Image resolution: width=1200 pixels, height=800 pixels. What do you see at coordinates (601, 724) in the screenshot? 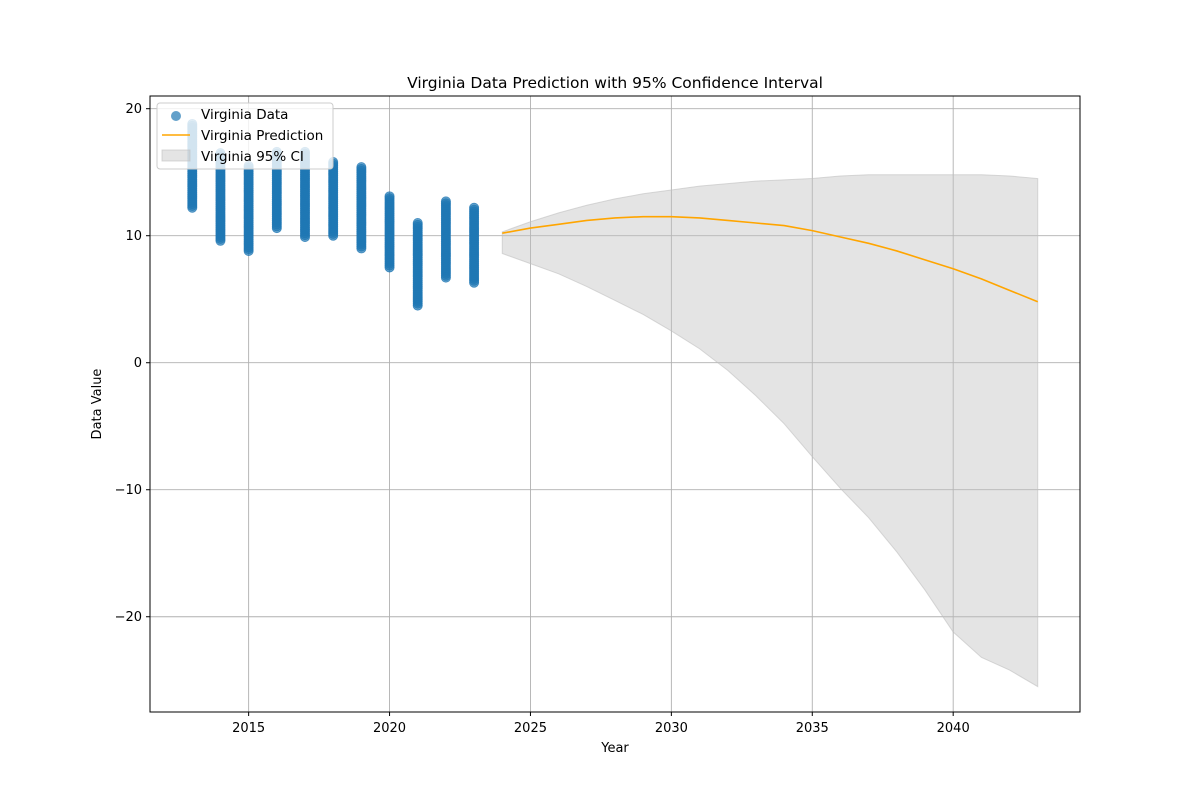
I see `x-axis-ticks: 2015 2020 2025 2030 2035 2040` at bounding box center [601, 724].